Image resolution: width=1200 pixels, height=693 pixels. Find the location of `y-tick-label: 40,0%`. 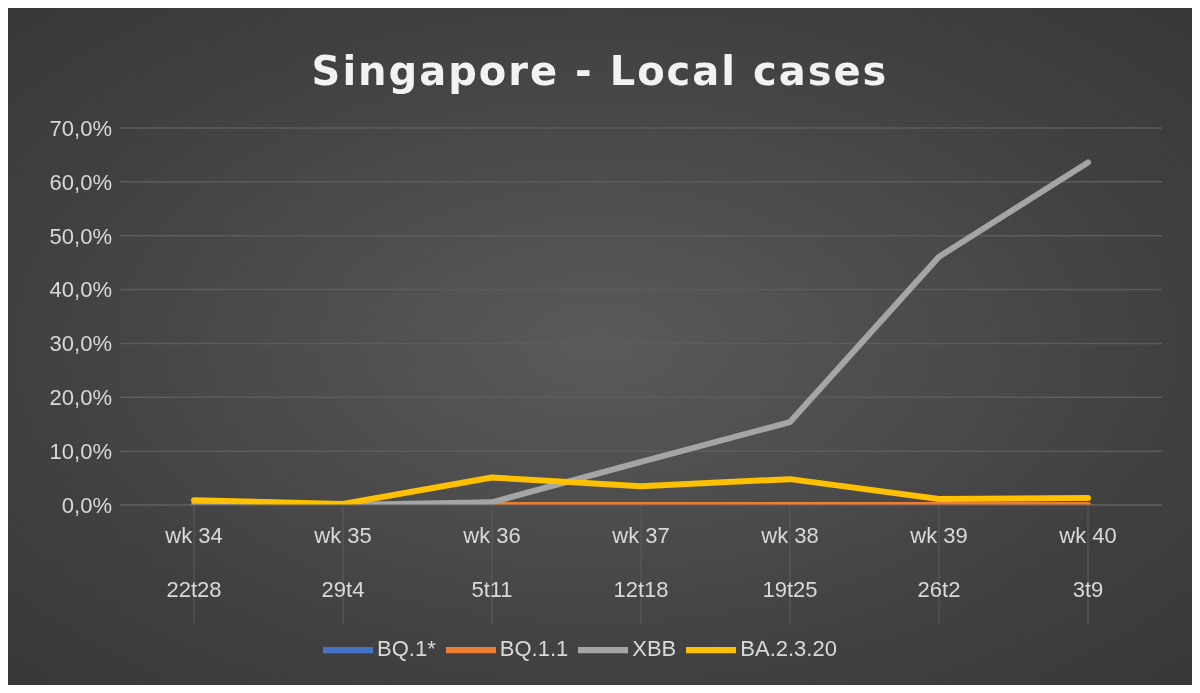

y-tick-label: 40,0% is located at coordinates (80, 290).